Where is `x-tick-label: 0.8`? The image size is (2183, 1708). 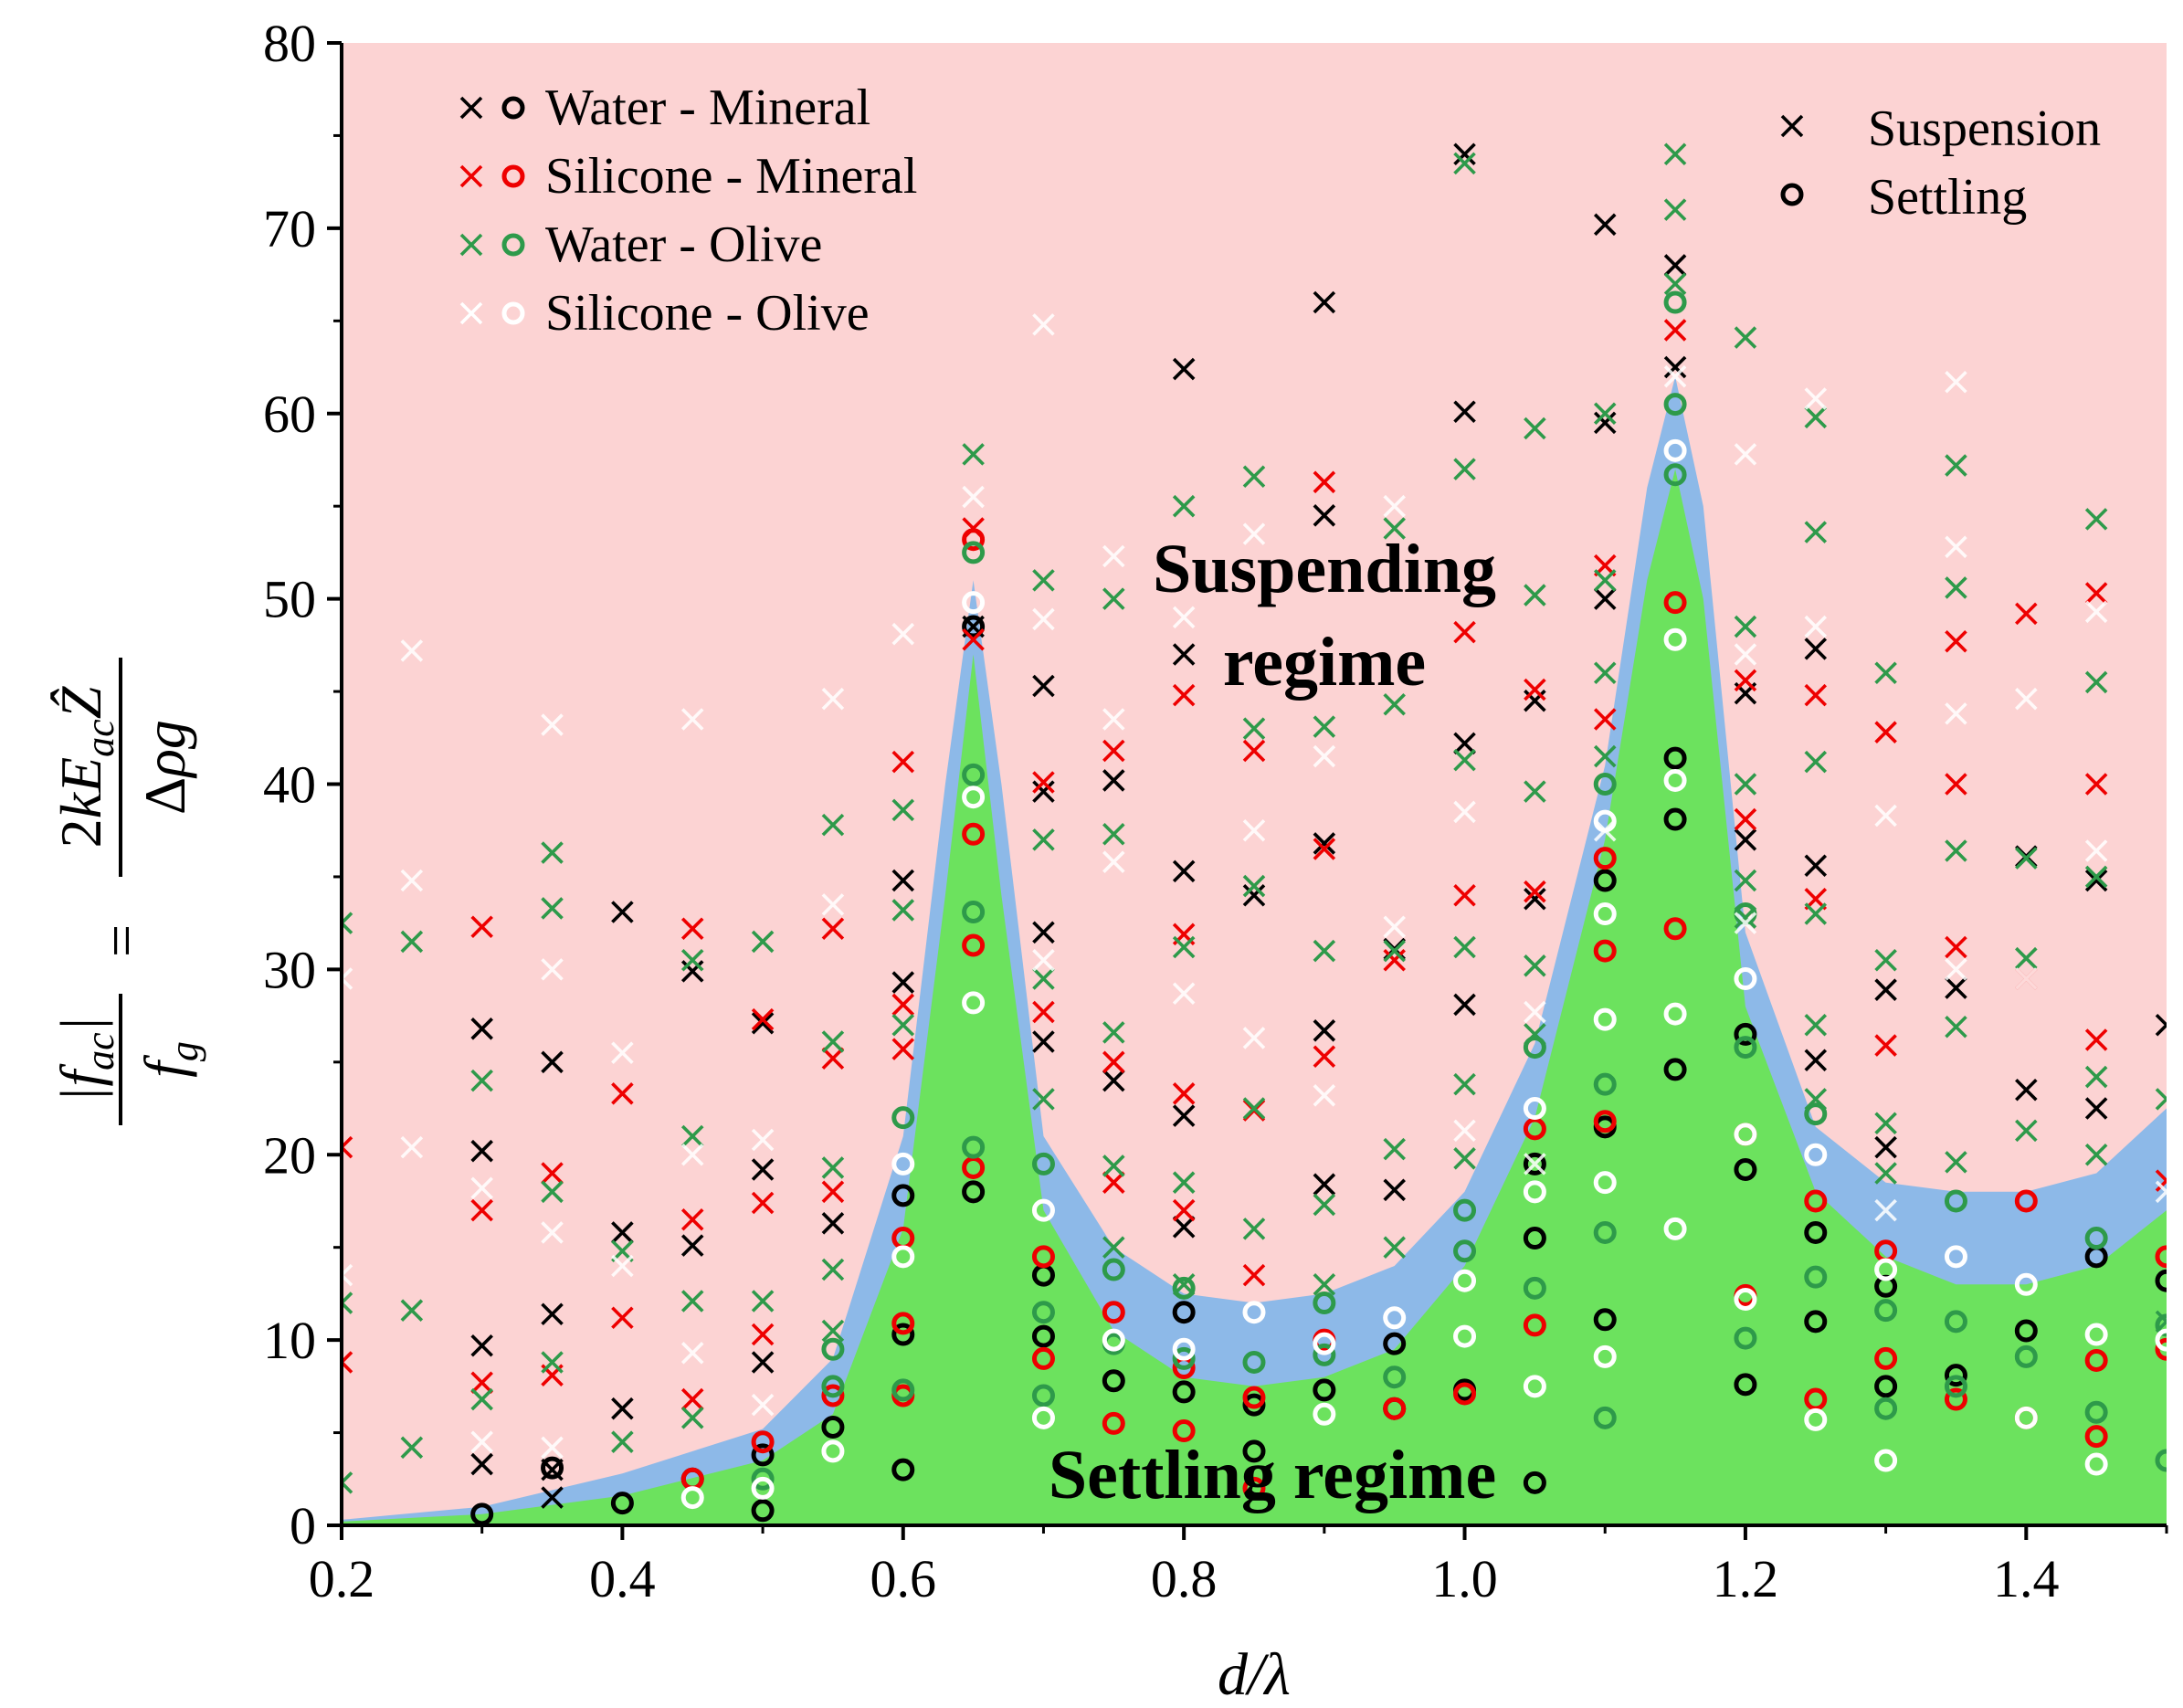 x-tick-label: 0.8 is located at coordinates (1184, 1578).